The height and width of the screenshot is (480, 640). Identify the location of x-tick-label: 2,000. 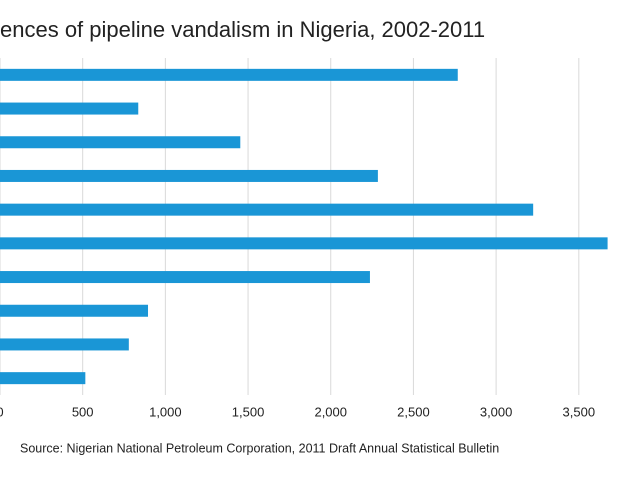
(330, 411).